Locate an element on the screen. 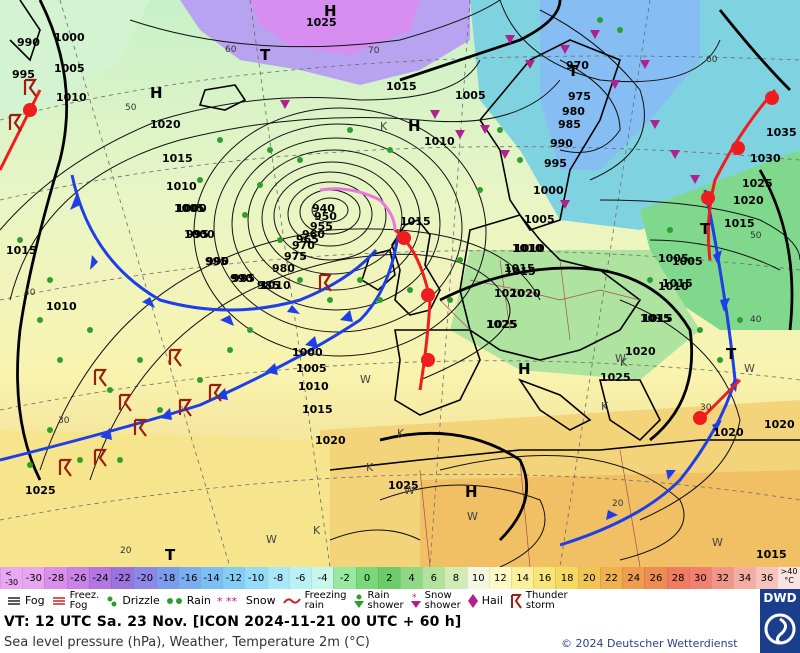 Image resolution: width=800 pixels, height=653 pixels. east-europe-green is located at coordinates (720, 240).